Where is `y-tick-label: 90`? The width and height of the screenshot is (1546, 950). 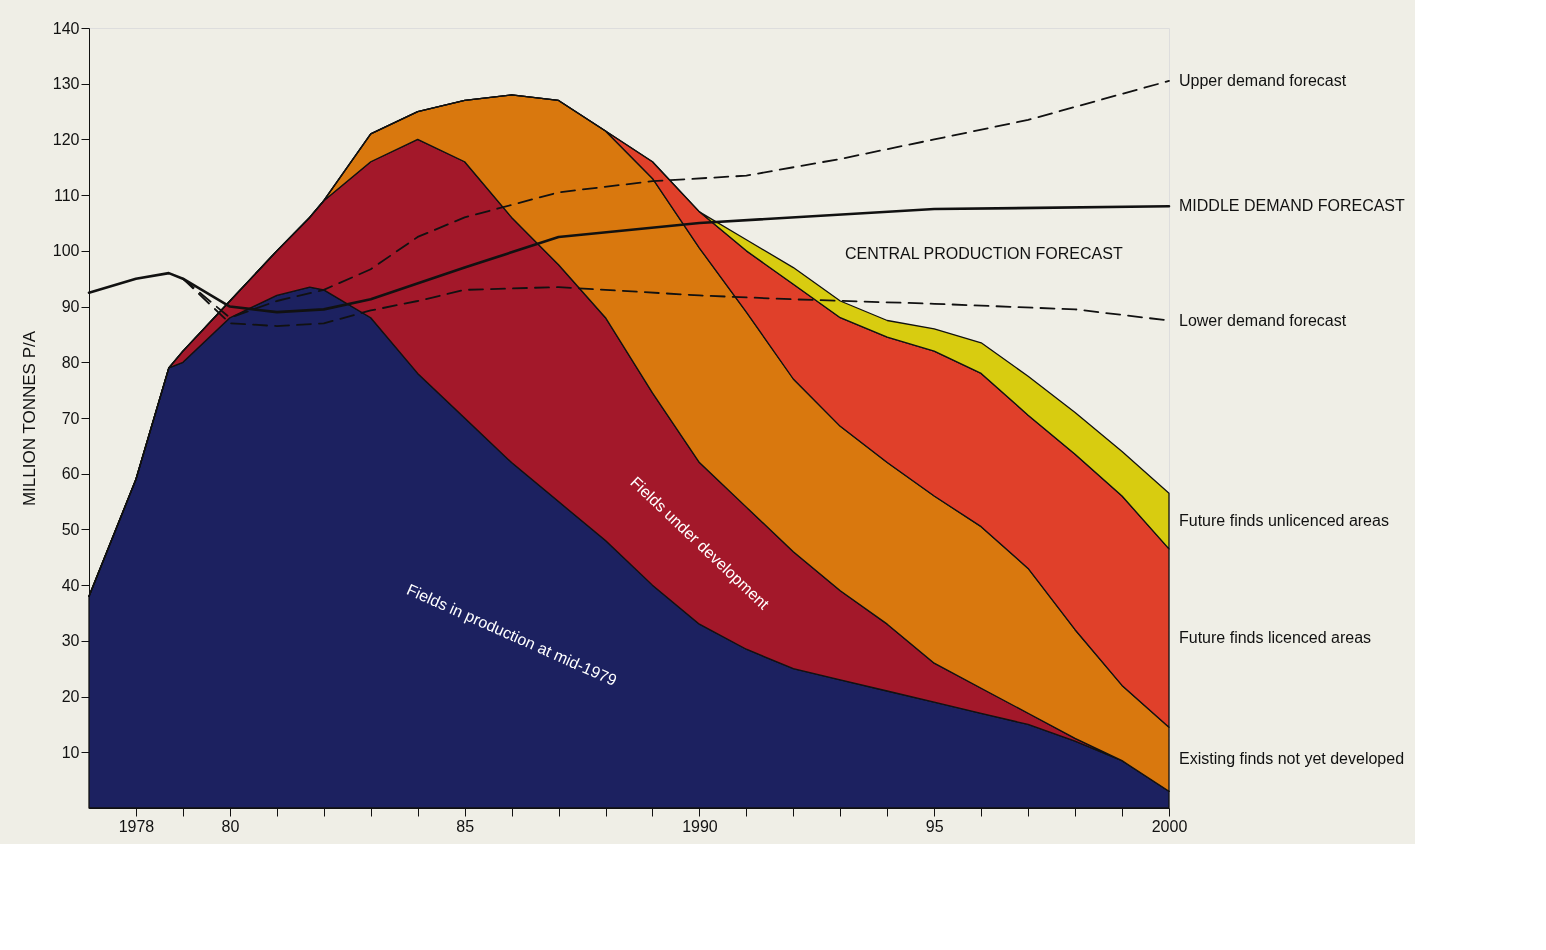 y-tick-label: 90 is located at coordinates (70, 307).